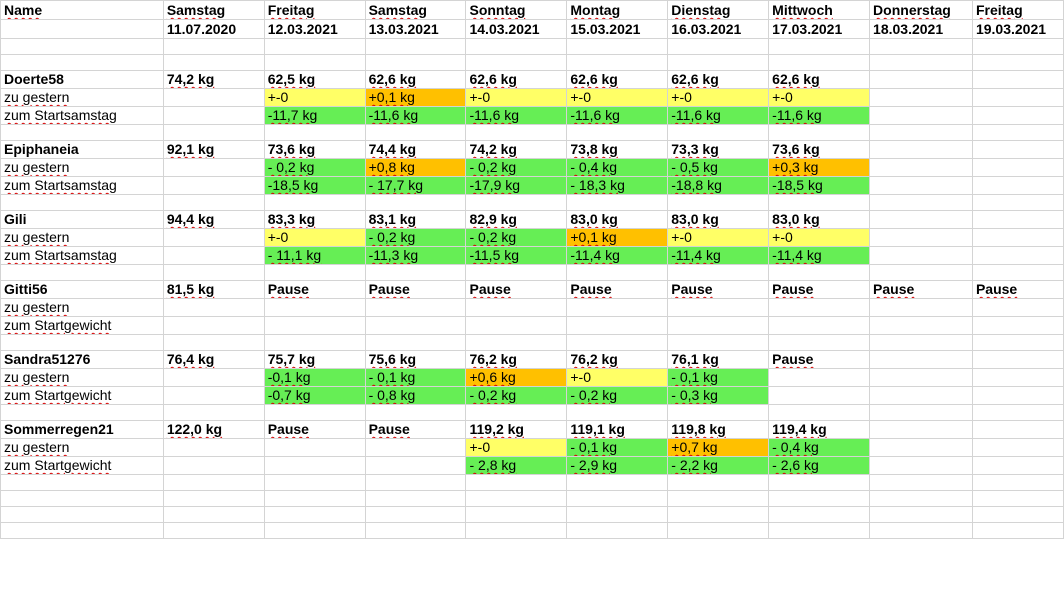  I want to click on weight-cell: 76,4 kg, so click(213, 359).